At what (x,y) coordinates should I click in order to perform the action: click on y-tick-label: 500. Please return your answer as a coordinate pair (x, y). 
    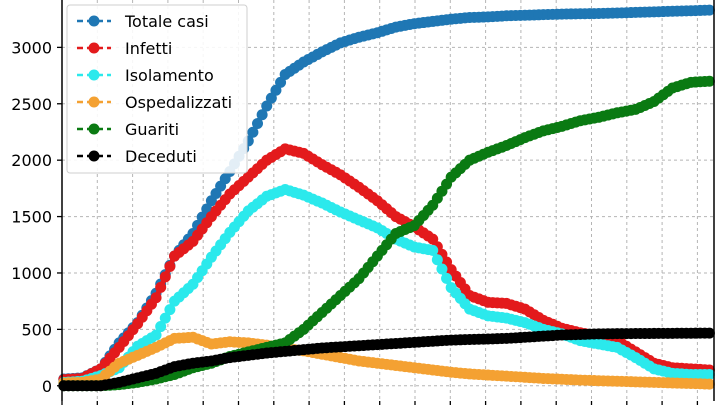
    Looking at the image, I should click on (36, 329).